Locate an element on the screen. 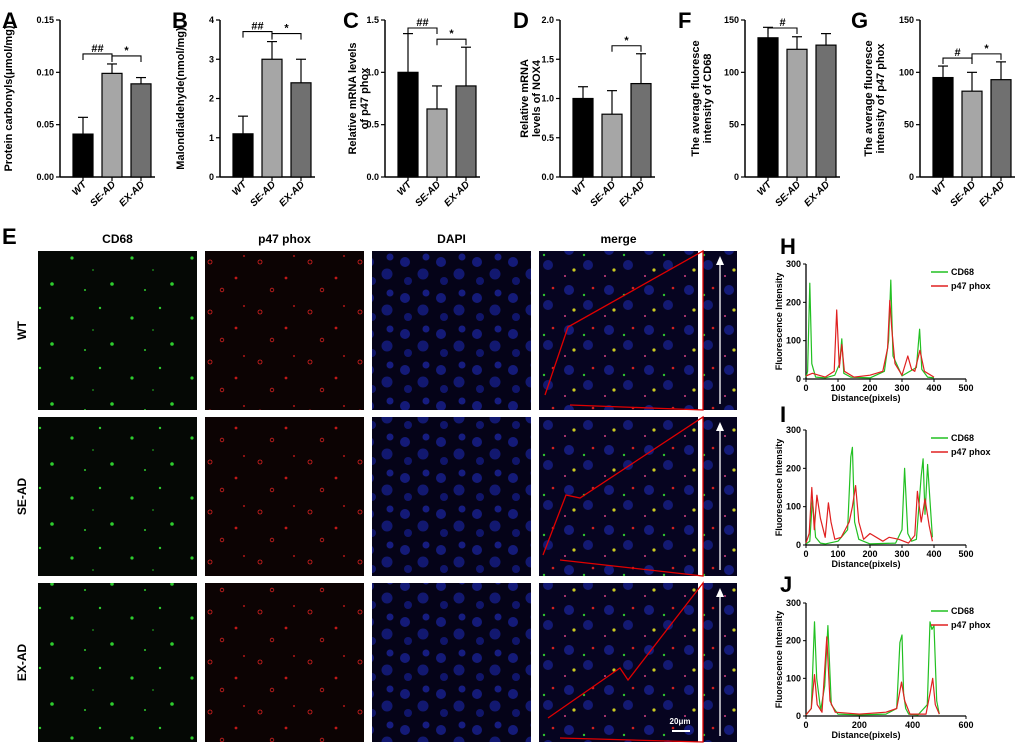 The height and width of the screenshot is (752, 1020). row-label: EX-AD is located at coordinates (22, 663).